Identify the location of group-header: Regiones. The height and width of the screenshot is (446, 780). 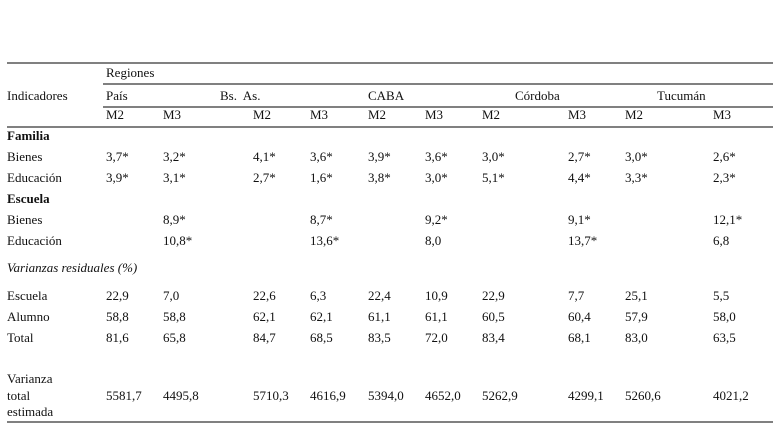
(130, 72).